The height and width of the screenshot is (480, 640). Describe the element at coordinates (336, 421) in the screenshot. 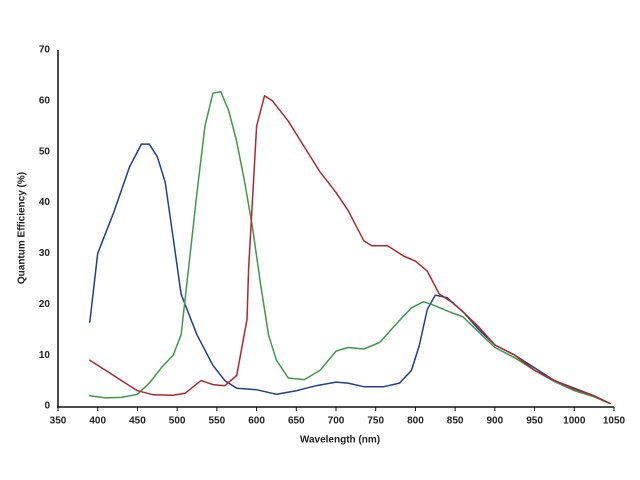

I see `x-tick-label: 700` at that location.